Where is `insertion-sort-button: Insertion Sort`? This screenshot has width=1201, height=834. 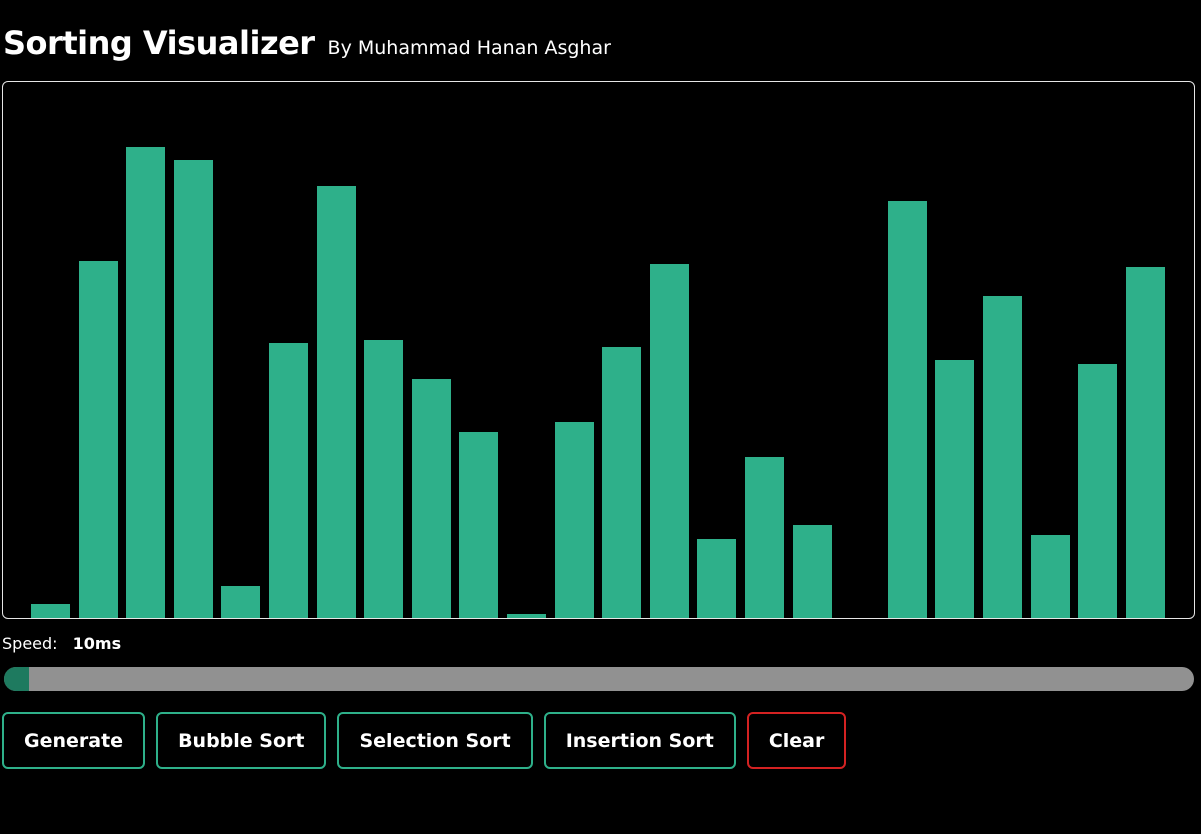 insertion-sort-button: Insertion Sort is located at coordinates (639, 740).